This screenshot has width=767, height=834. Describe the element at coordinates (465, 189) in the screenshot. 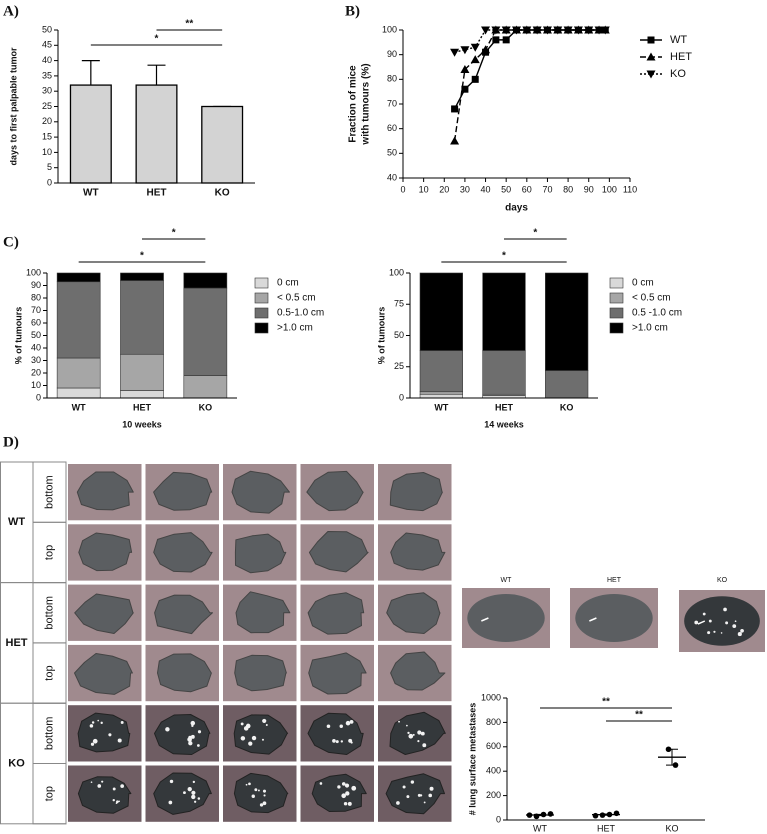

I see `x-tick-label: 30` at that location.